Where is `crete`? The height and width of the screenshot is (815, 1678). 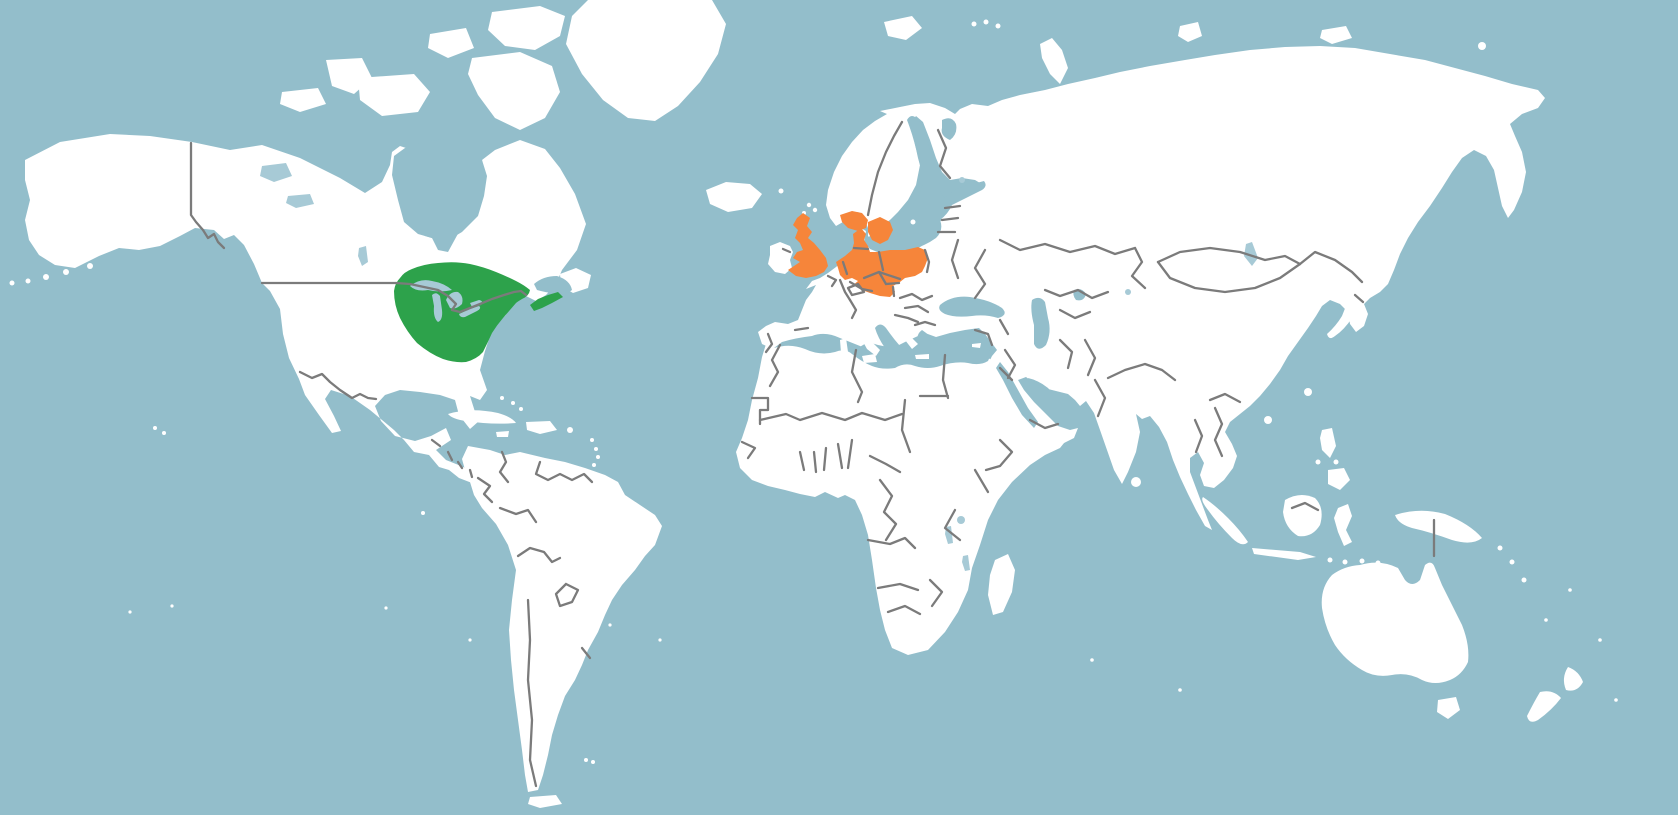 crete is located at coordinates (922, 356).